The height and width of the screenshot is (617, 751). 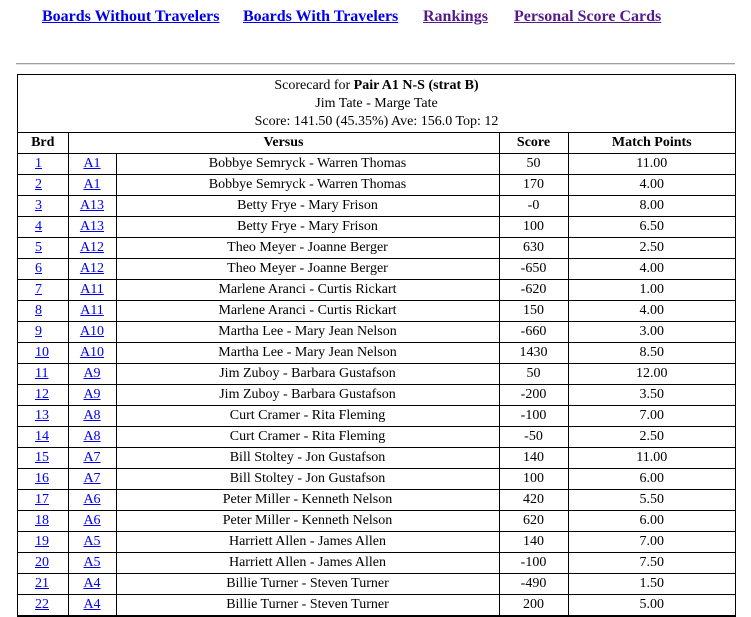 I want to click on table-row: 17 A6 Peter Miller - Kenneth Nelson 420 5.50, so click(x=376, y=500).